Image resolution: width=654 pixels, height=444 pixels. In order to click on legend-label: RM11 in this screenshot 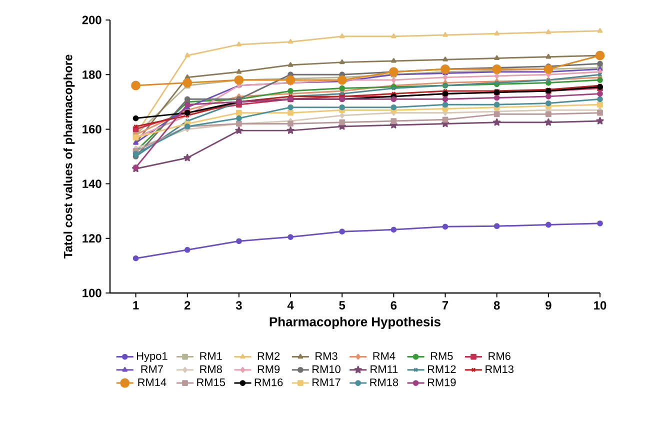, I will do `click(384, 369)`.